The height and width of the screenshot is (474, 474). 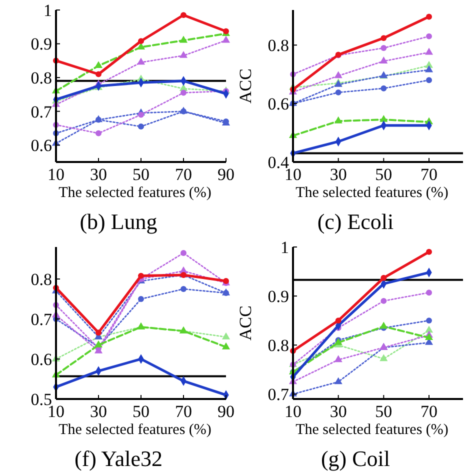 What do you see at coordinates (118, 458) in the screenshot?
I see `text: (f) Yale32` at bounding box center [118, 458].